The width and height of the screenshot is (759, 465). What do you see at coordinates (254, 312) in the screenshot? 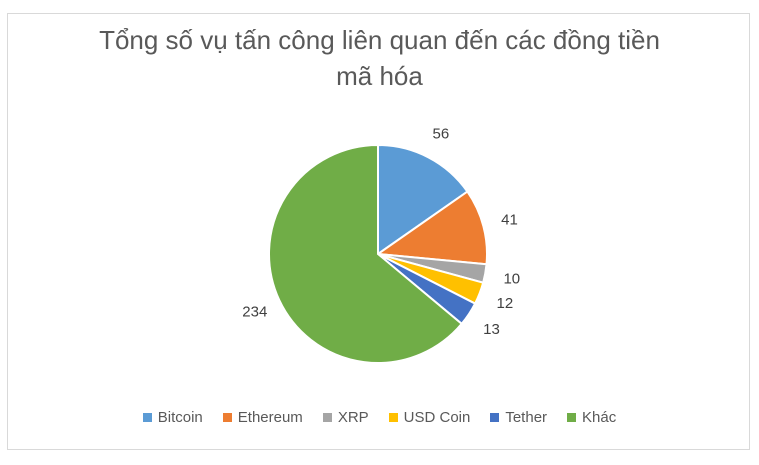
I see `data-label-khác: 234` at bounding box center [254, 312].